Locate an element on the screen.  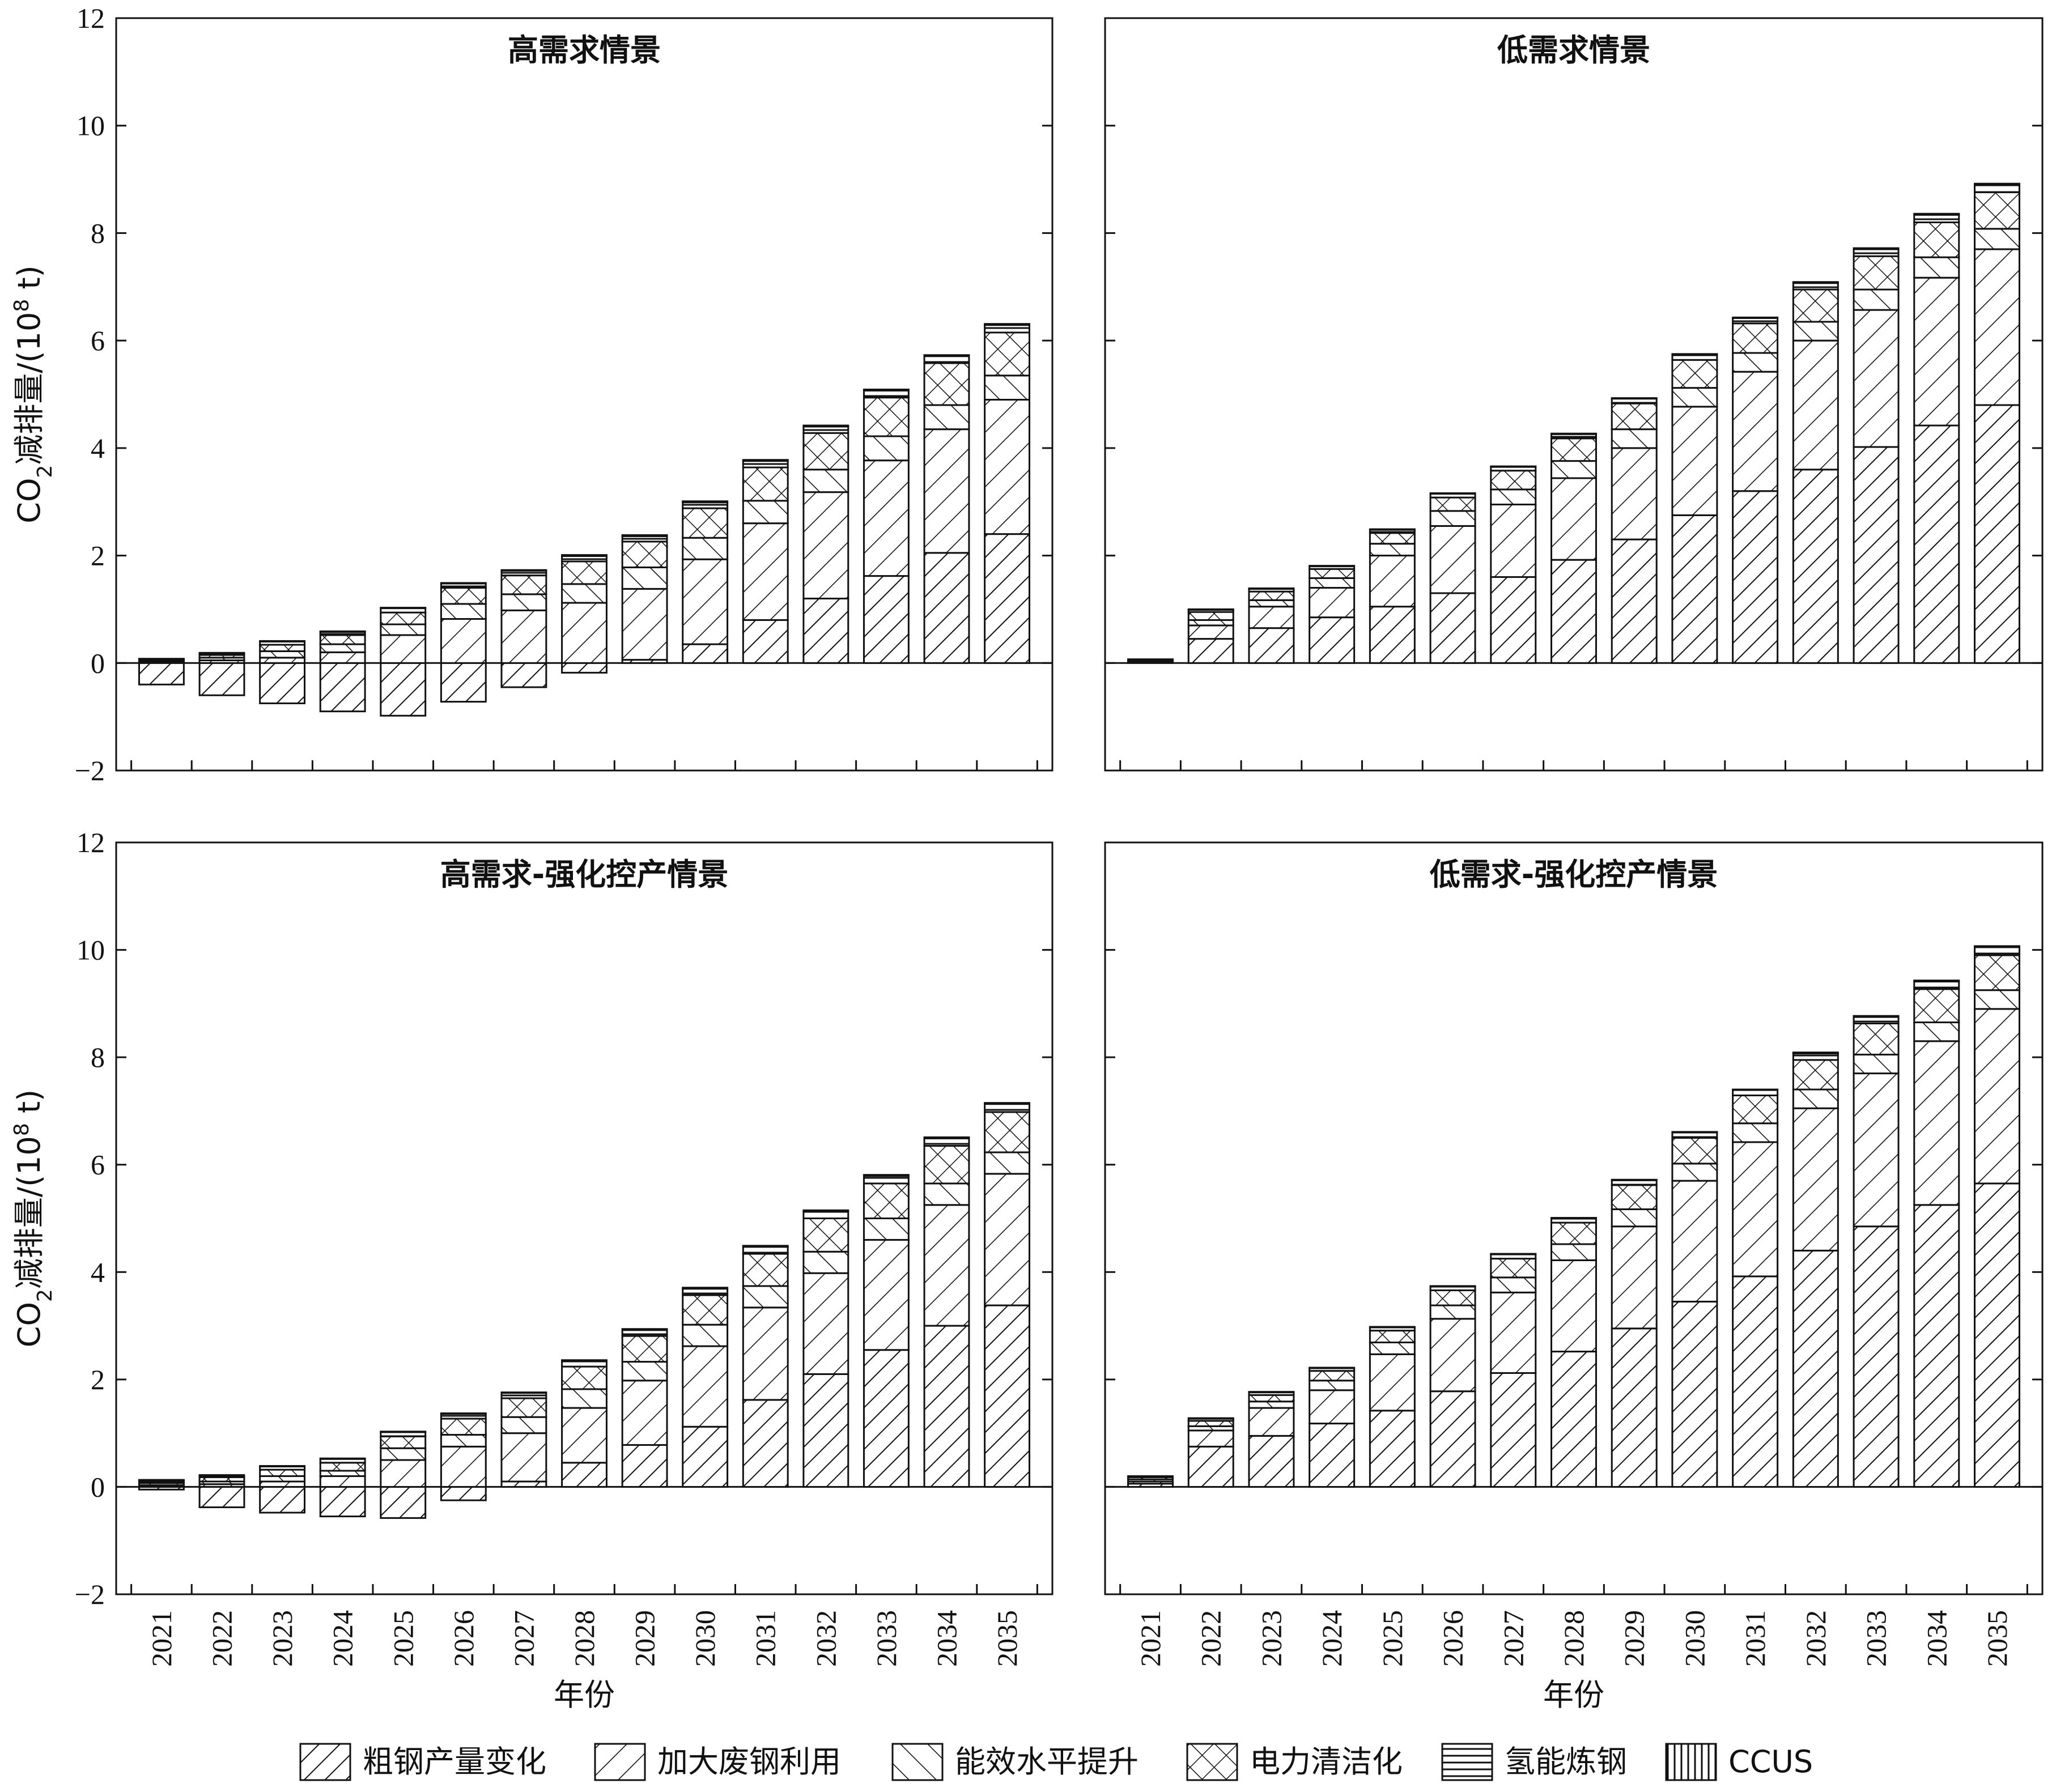
bar-segment-ccus-2034 is located at coordinates (946, 356).